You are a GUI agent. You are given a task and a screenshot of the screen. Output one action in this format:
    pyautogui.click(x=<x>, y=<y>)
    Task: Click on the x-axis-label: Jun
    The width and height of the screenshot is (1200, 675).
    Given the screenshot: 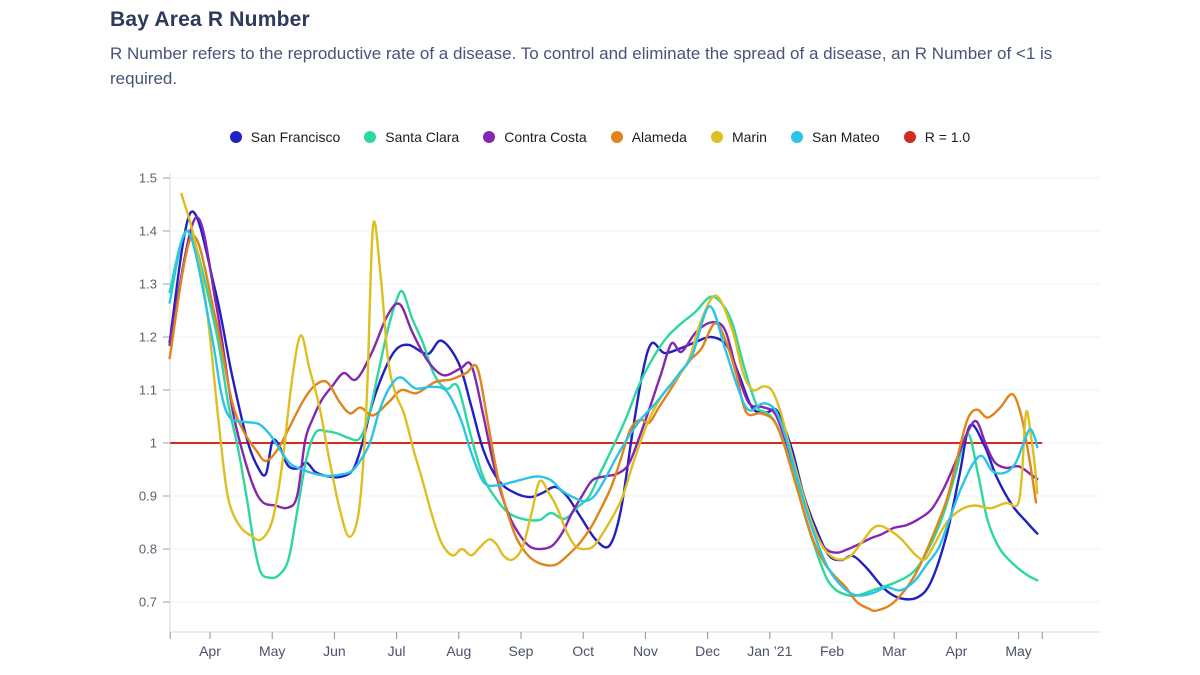 What is the action you would take?
    pyautogui.click(x=334, y=651)
    